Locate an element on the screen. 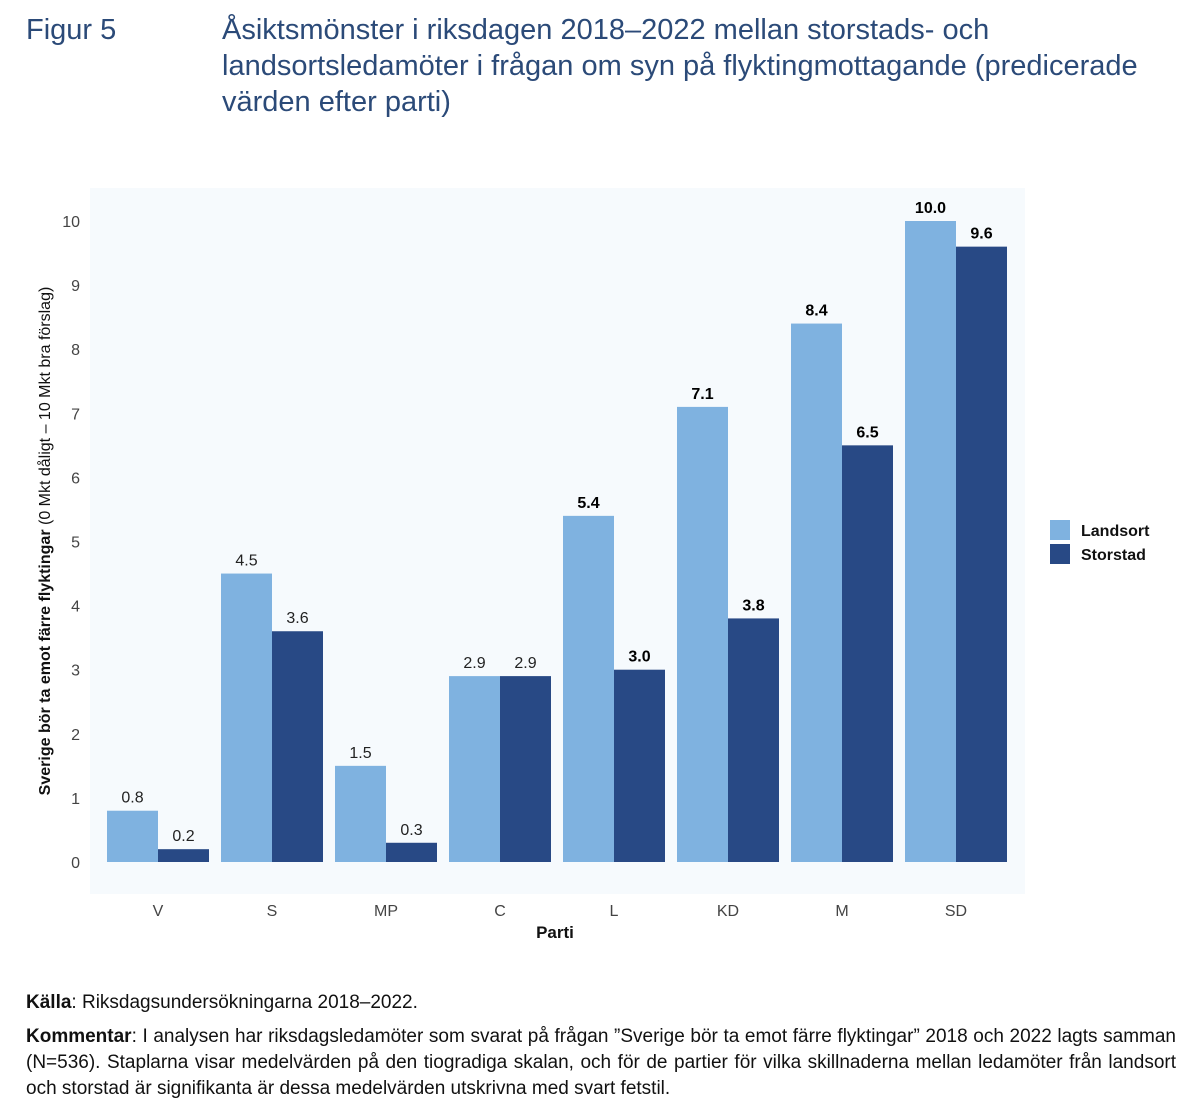 The width and height of the screenshot is (1200, 1119). legend-label: Storstad is located at coordinates (1113, 555).